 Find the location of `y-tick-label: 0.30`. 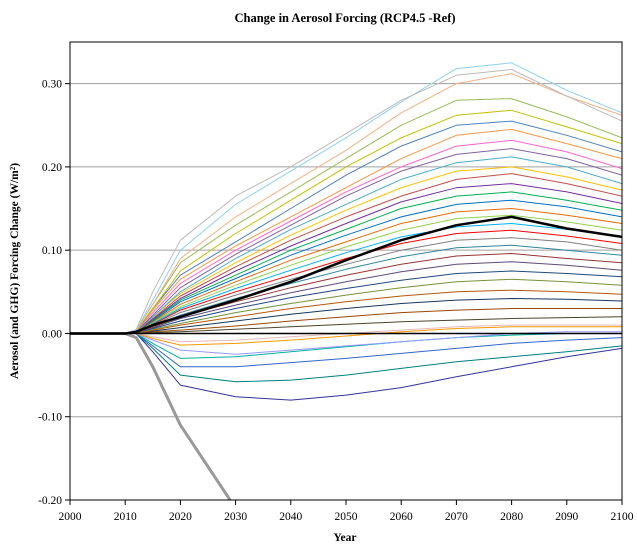

y-tick-label: 0.30 is located at coordinates (52, 85).